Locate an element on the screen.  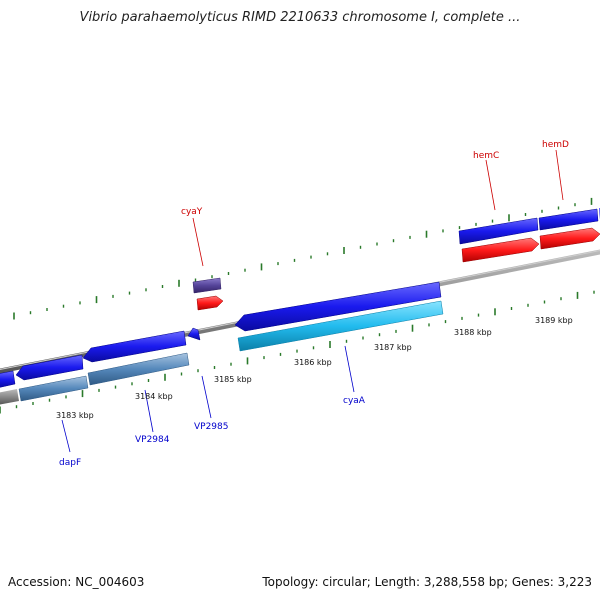
scale-label-3185: 3185 kbp is located at coordinates (233, 379).